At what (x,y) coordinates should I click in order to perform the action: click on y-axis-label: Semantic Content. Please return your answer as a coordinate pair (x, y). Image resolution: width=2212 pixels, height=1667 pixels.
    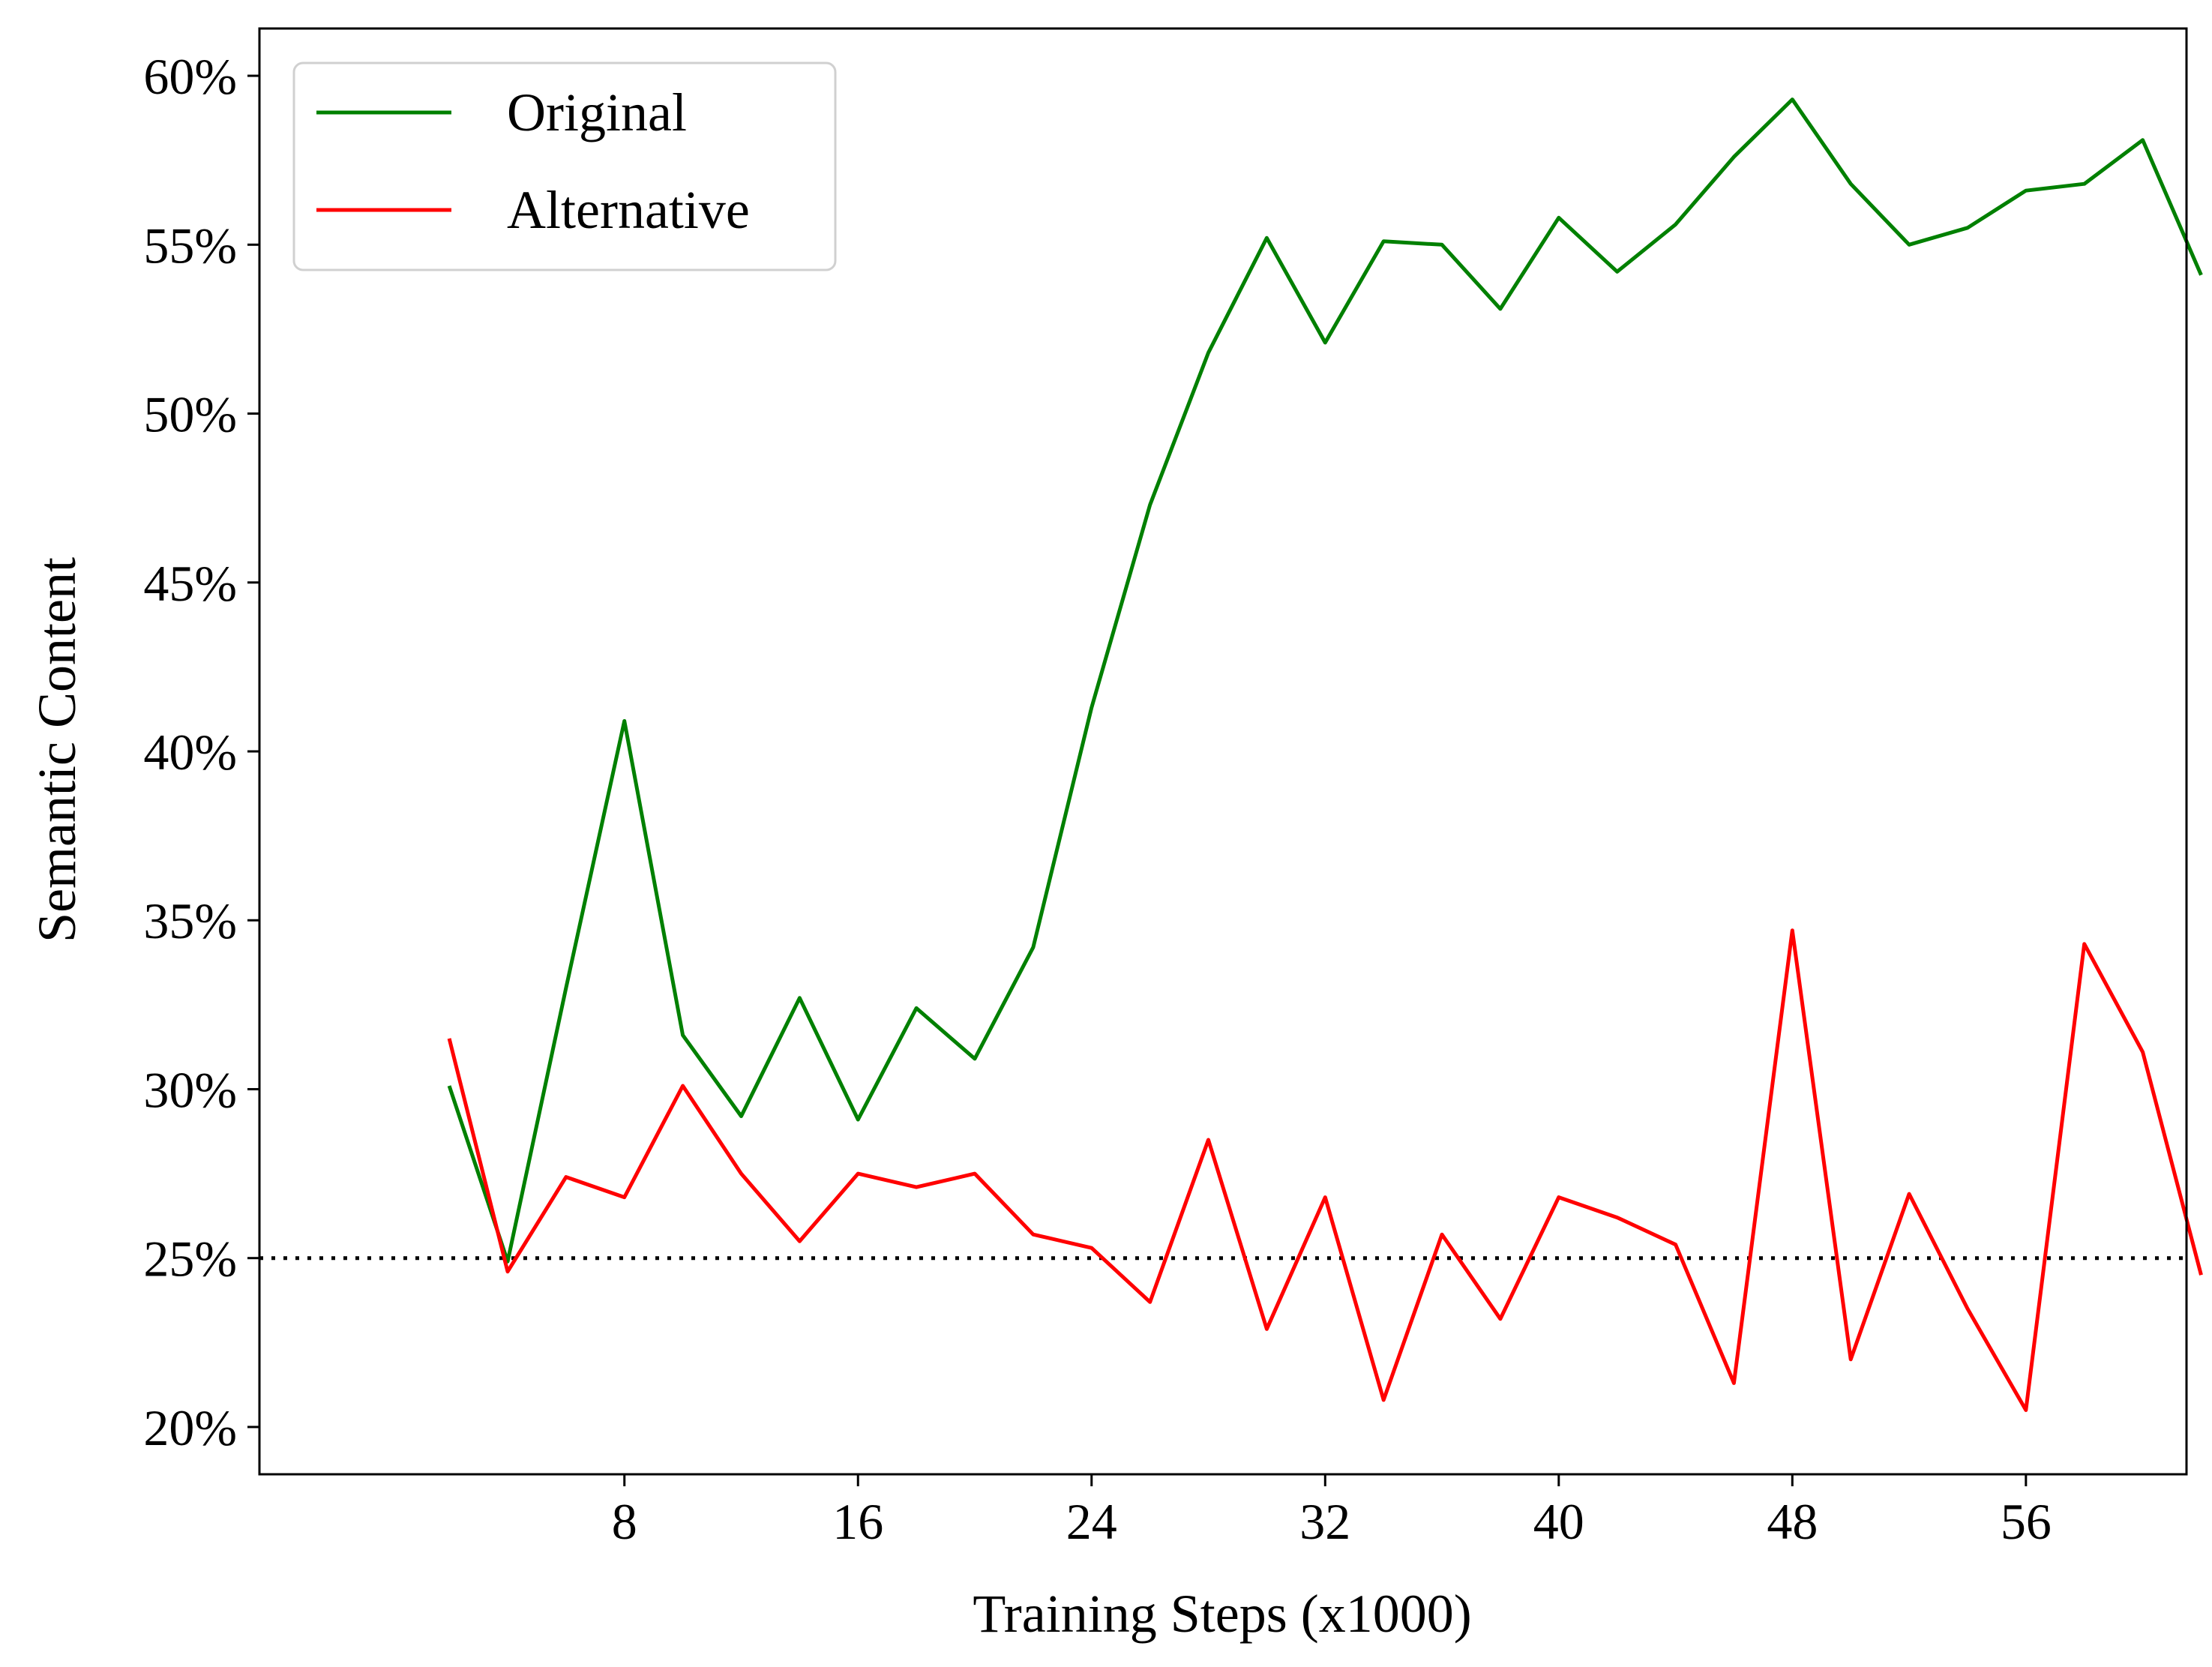
    Looking at the image, I should click on (57, 750).